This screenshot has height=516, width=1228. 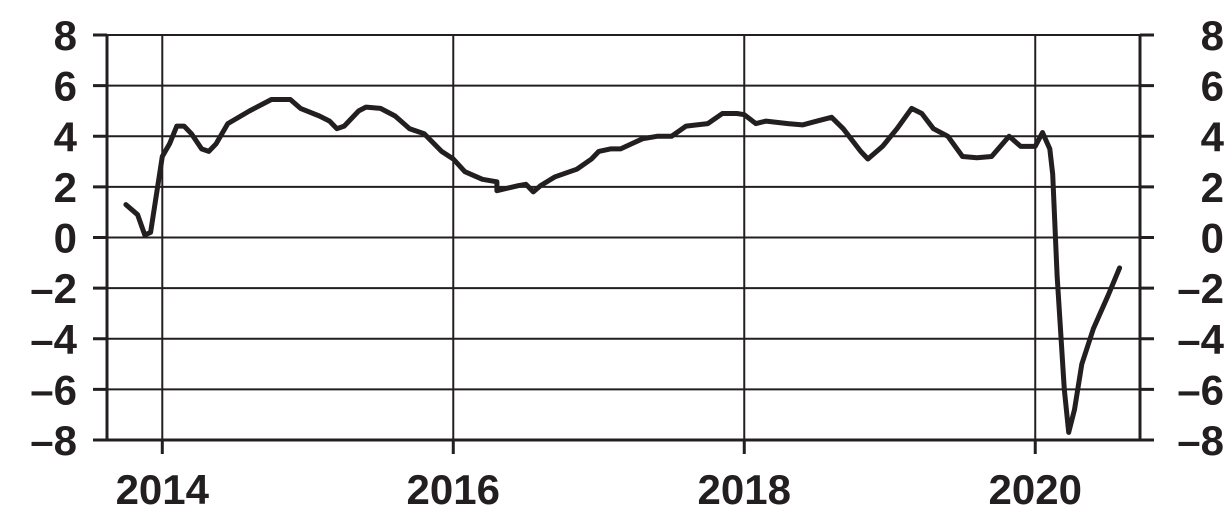 I want to click on y-tick-label-right-4: 0, so click(x=1212, y=238).